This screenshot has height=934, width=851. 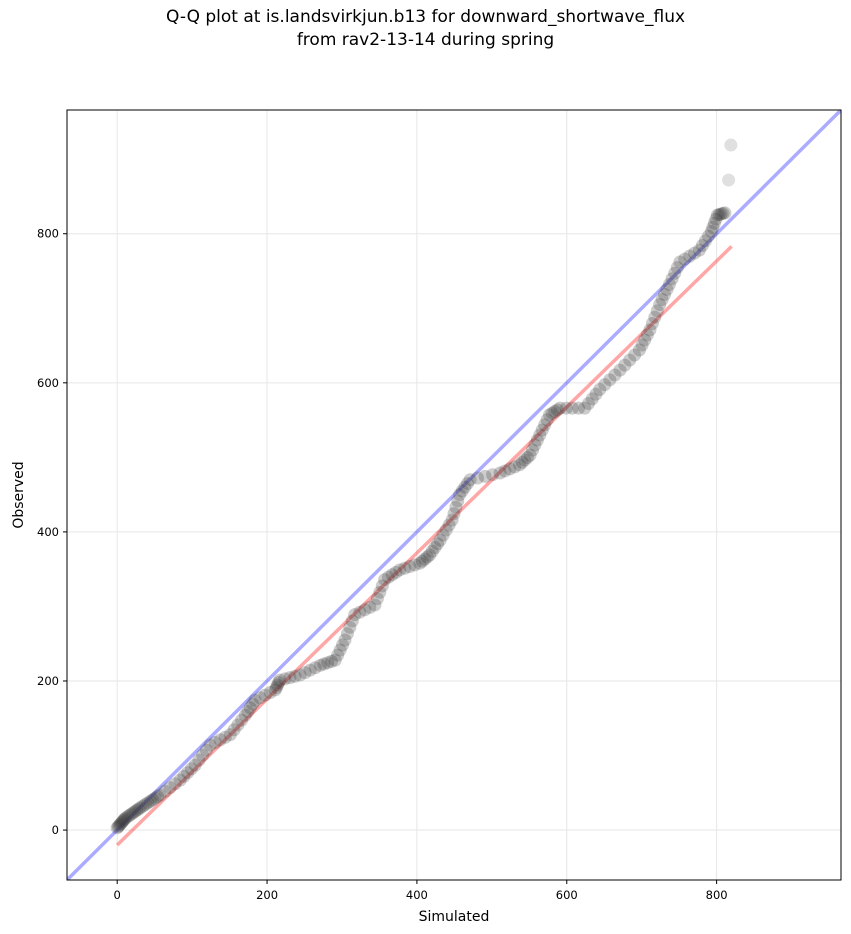 What do you see at coordinates (717, 895) in the screenshot?
I see `x-tick-label: 800` at bounding box center [717, 895].